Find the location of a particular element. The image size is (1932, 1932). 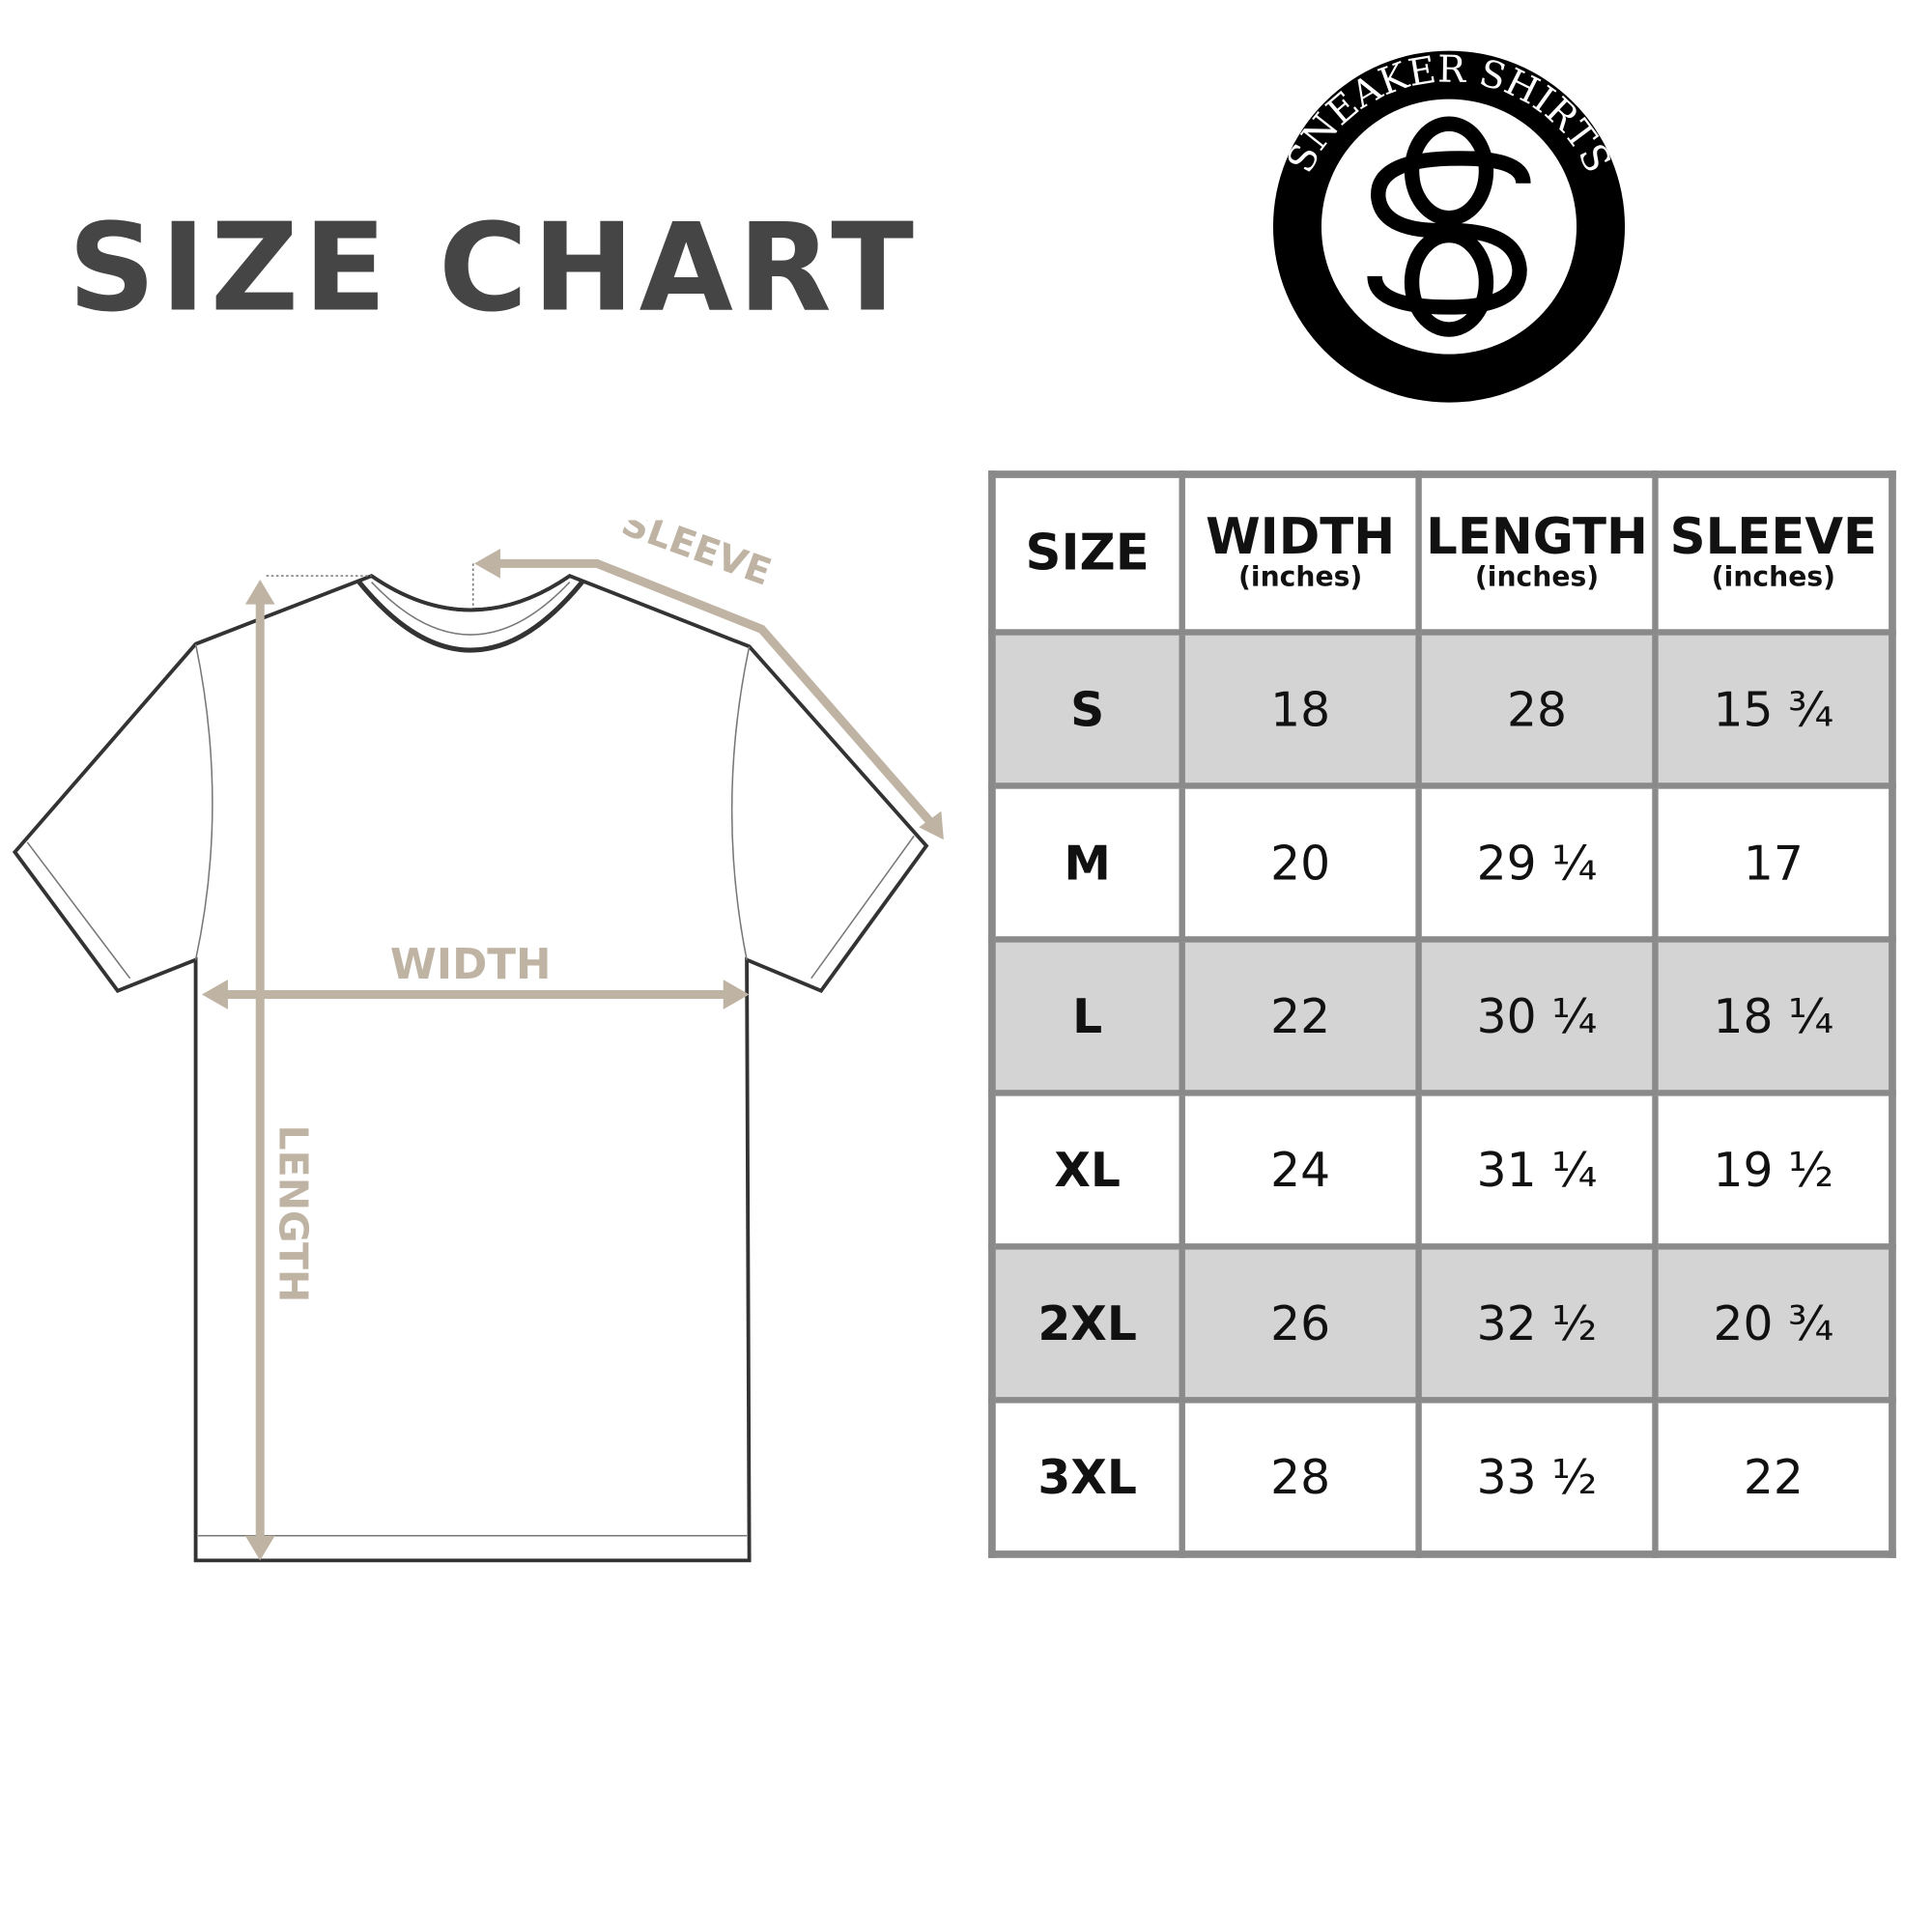

table-row: S 18 28 15 ¾ is located at coordinates (1442, 709).